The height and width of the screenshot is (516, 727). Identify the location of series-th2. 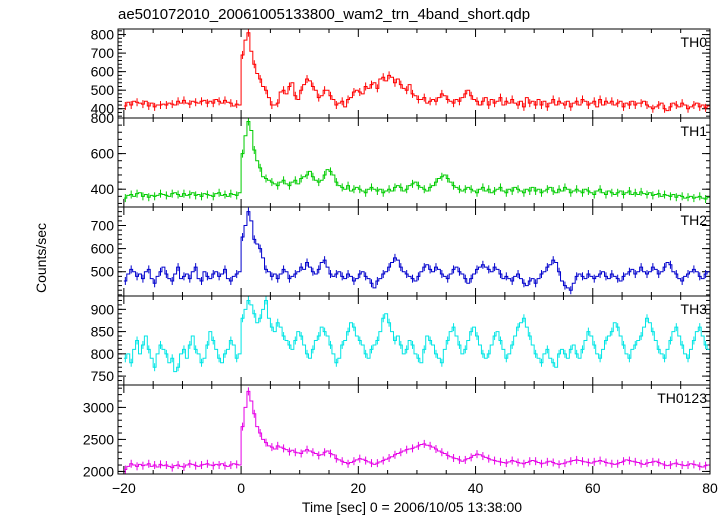
(416, 251).